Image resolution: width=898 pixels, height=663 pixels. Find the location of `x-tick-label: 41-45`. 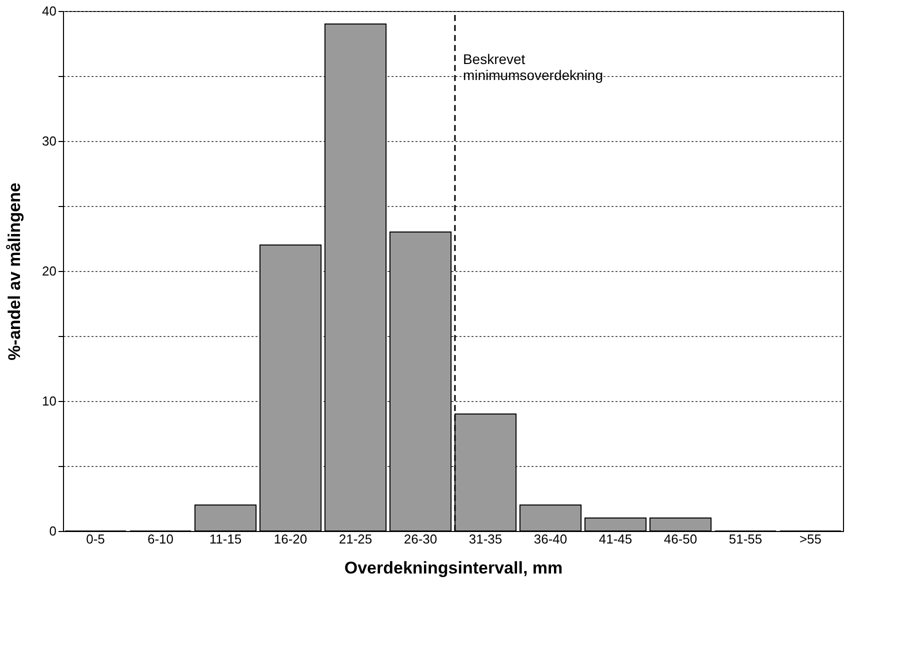

x-tick-label: 41-45 is located at coordinates (615, 539).